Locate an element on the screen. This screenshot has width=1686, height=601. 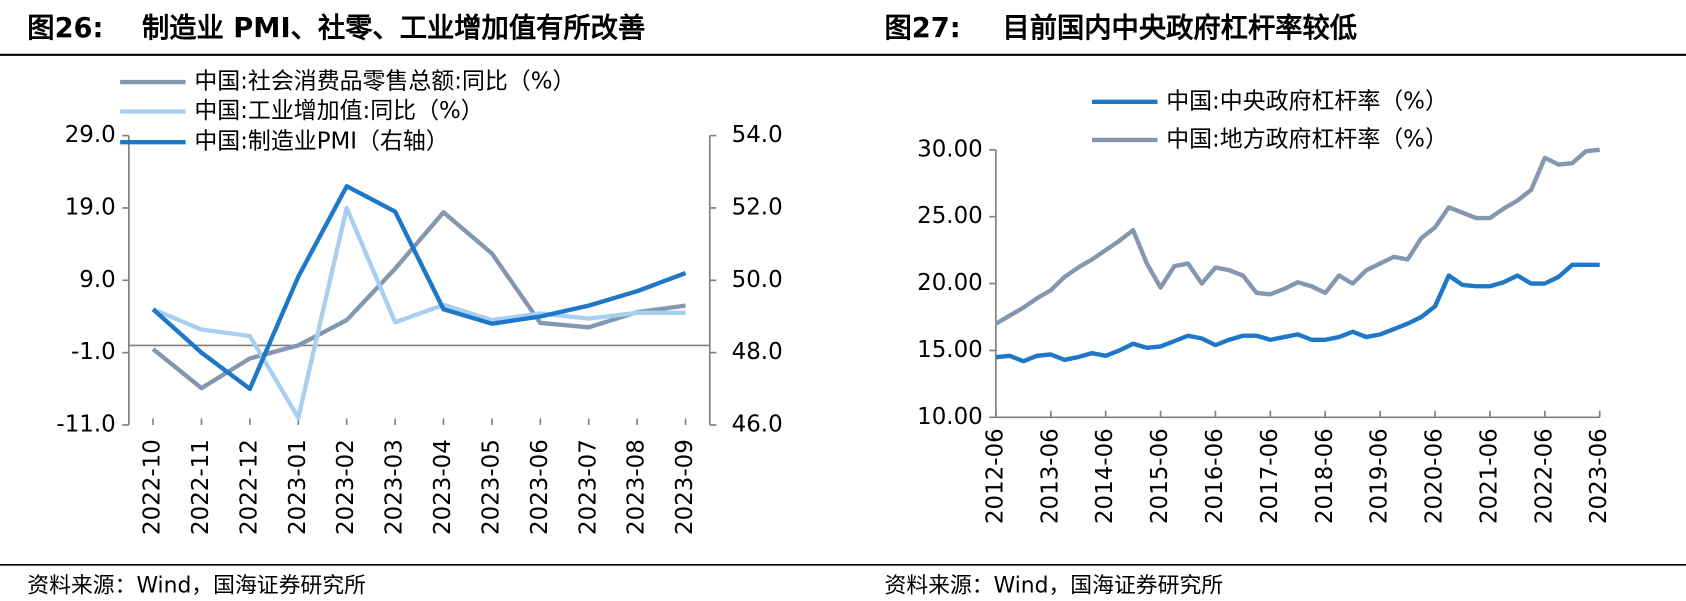
y2-tick-label: 54.0 is located at coordinates (757, 135).